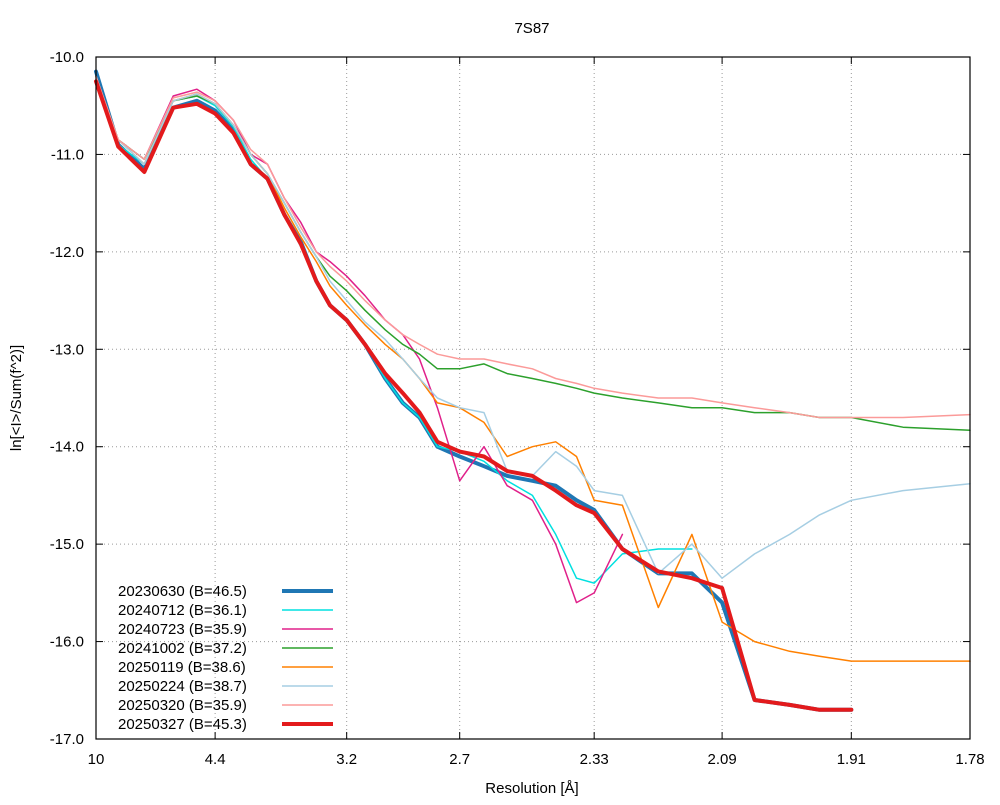  Describe the element at coordinates (67, 642) in the screenshot. I see `y-tick-label: -16.0` at that location.